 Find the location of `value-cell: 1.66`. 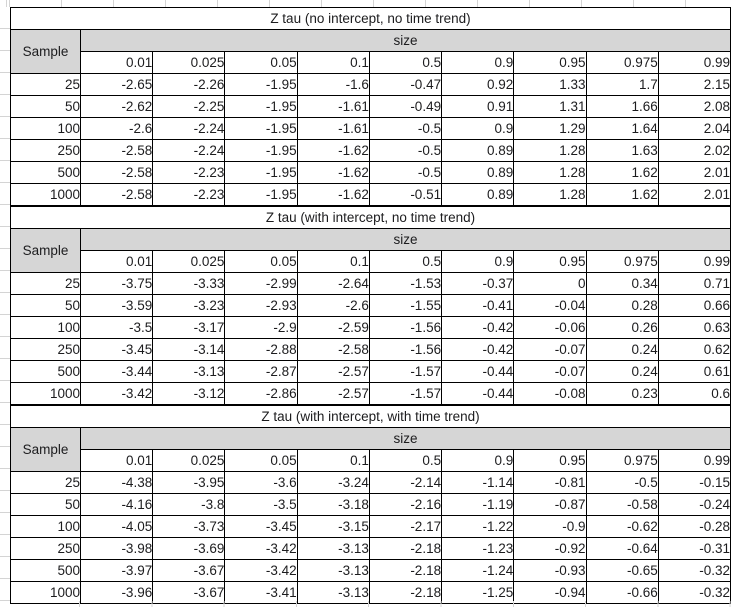

value-cell: 1.66 is located at coordinates (622, 106).